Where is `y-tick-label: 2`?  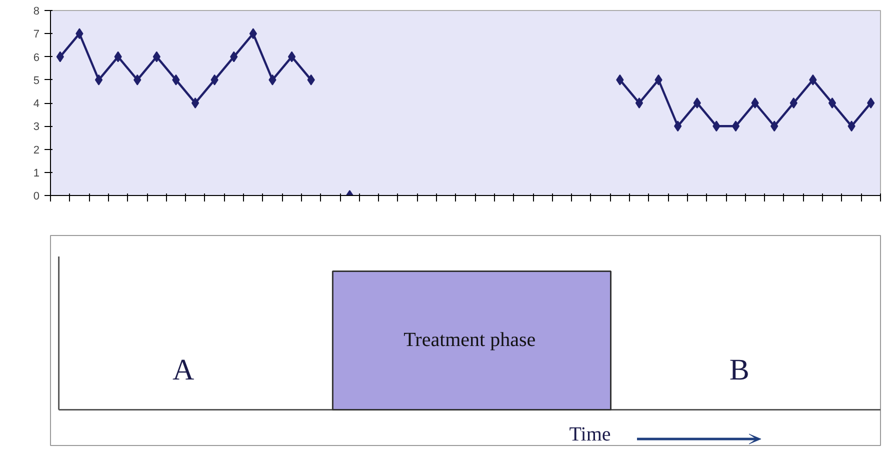
y-tick-label: 2 is located at coordinates (36, 150).